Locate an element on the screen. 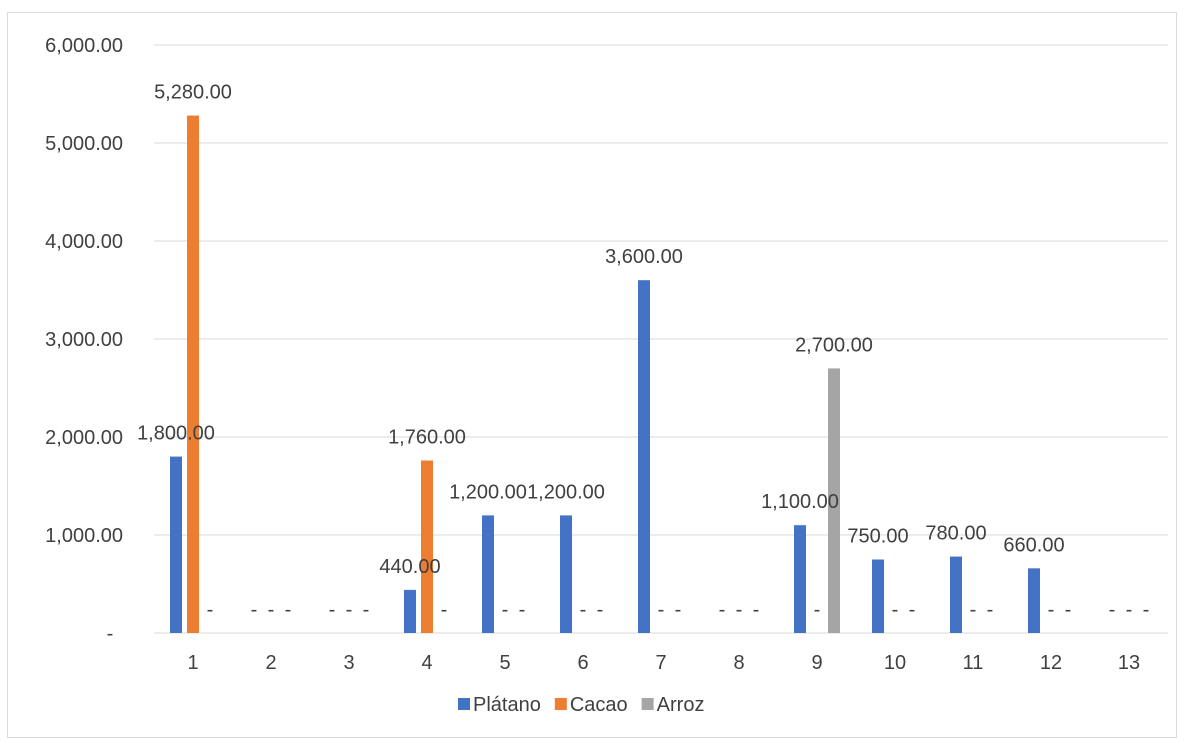 The width and height of the screenshot is (1186, 742). x-tick-label: 5 is located at coordinates (504, 663).